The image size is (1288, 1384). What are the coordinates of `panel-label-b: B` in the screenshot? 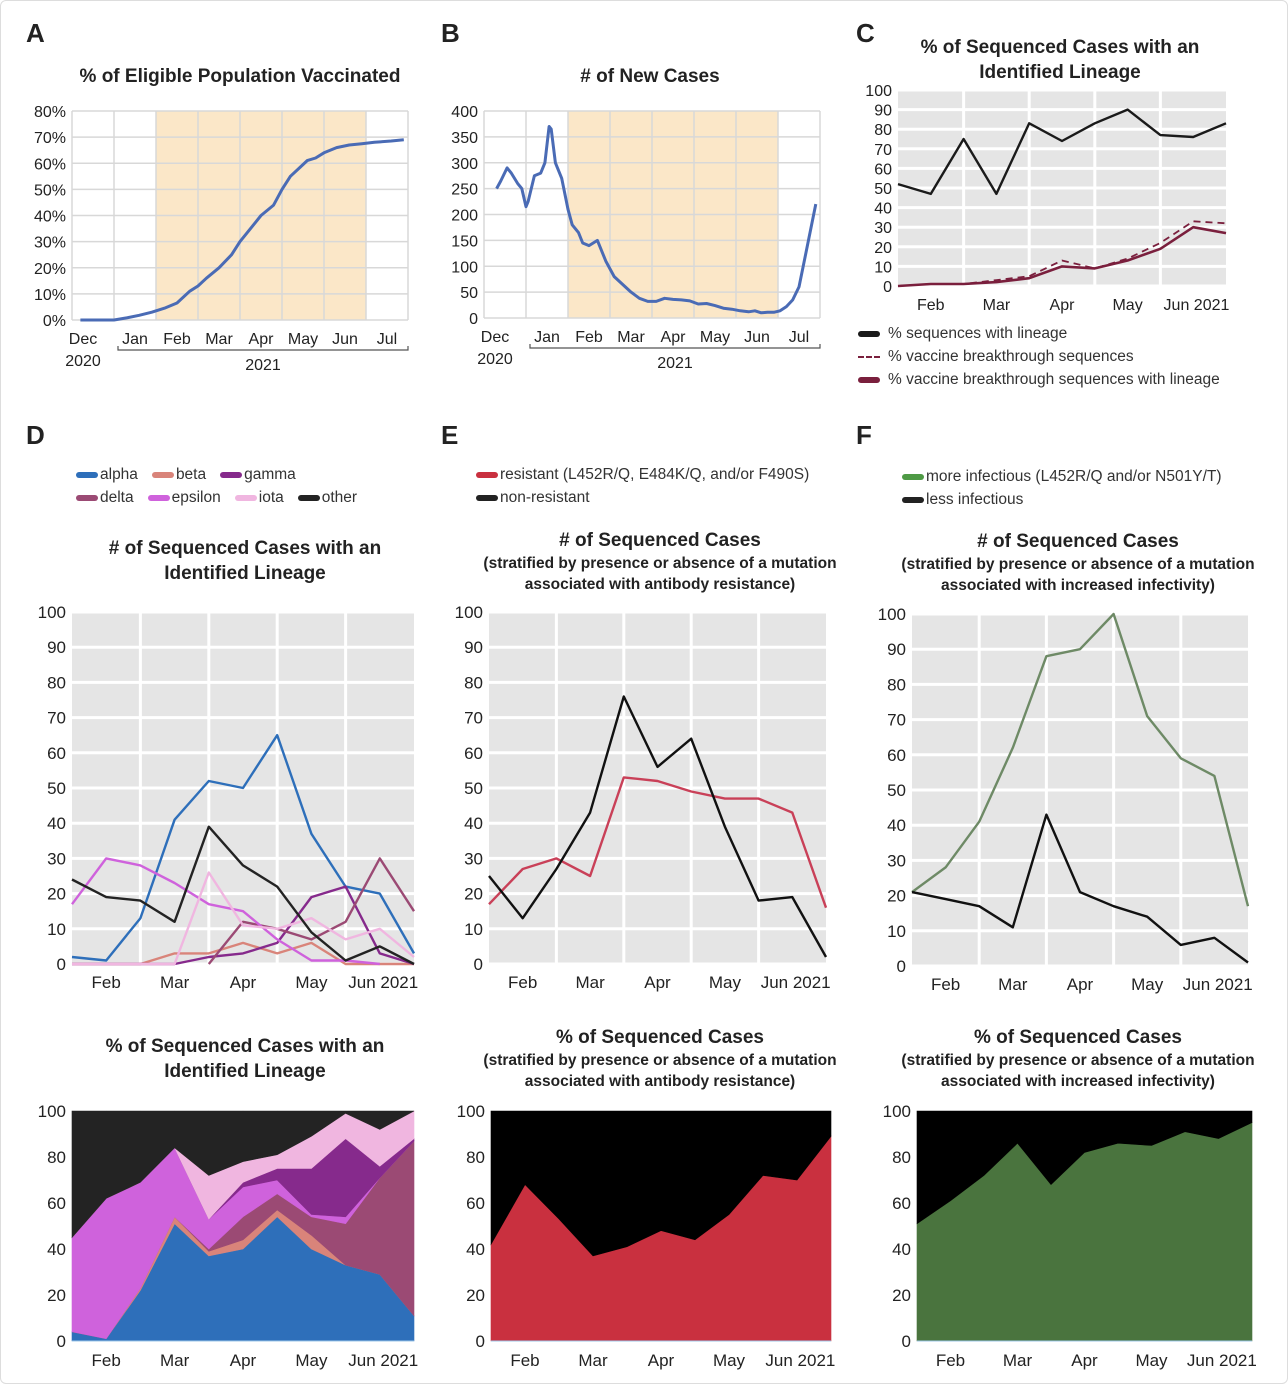 It's located at (450, 33).